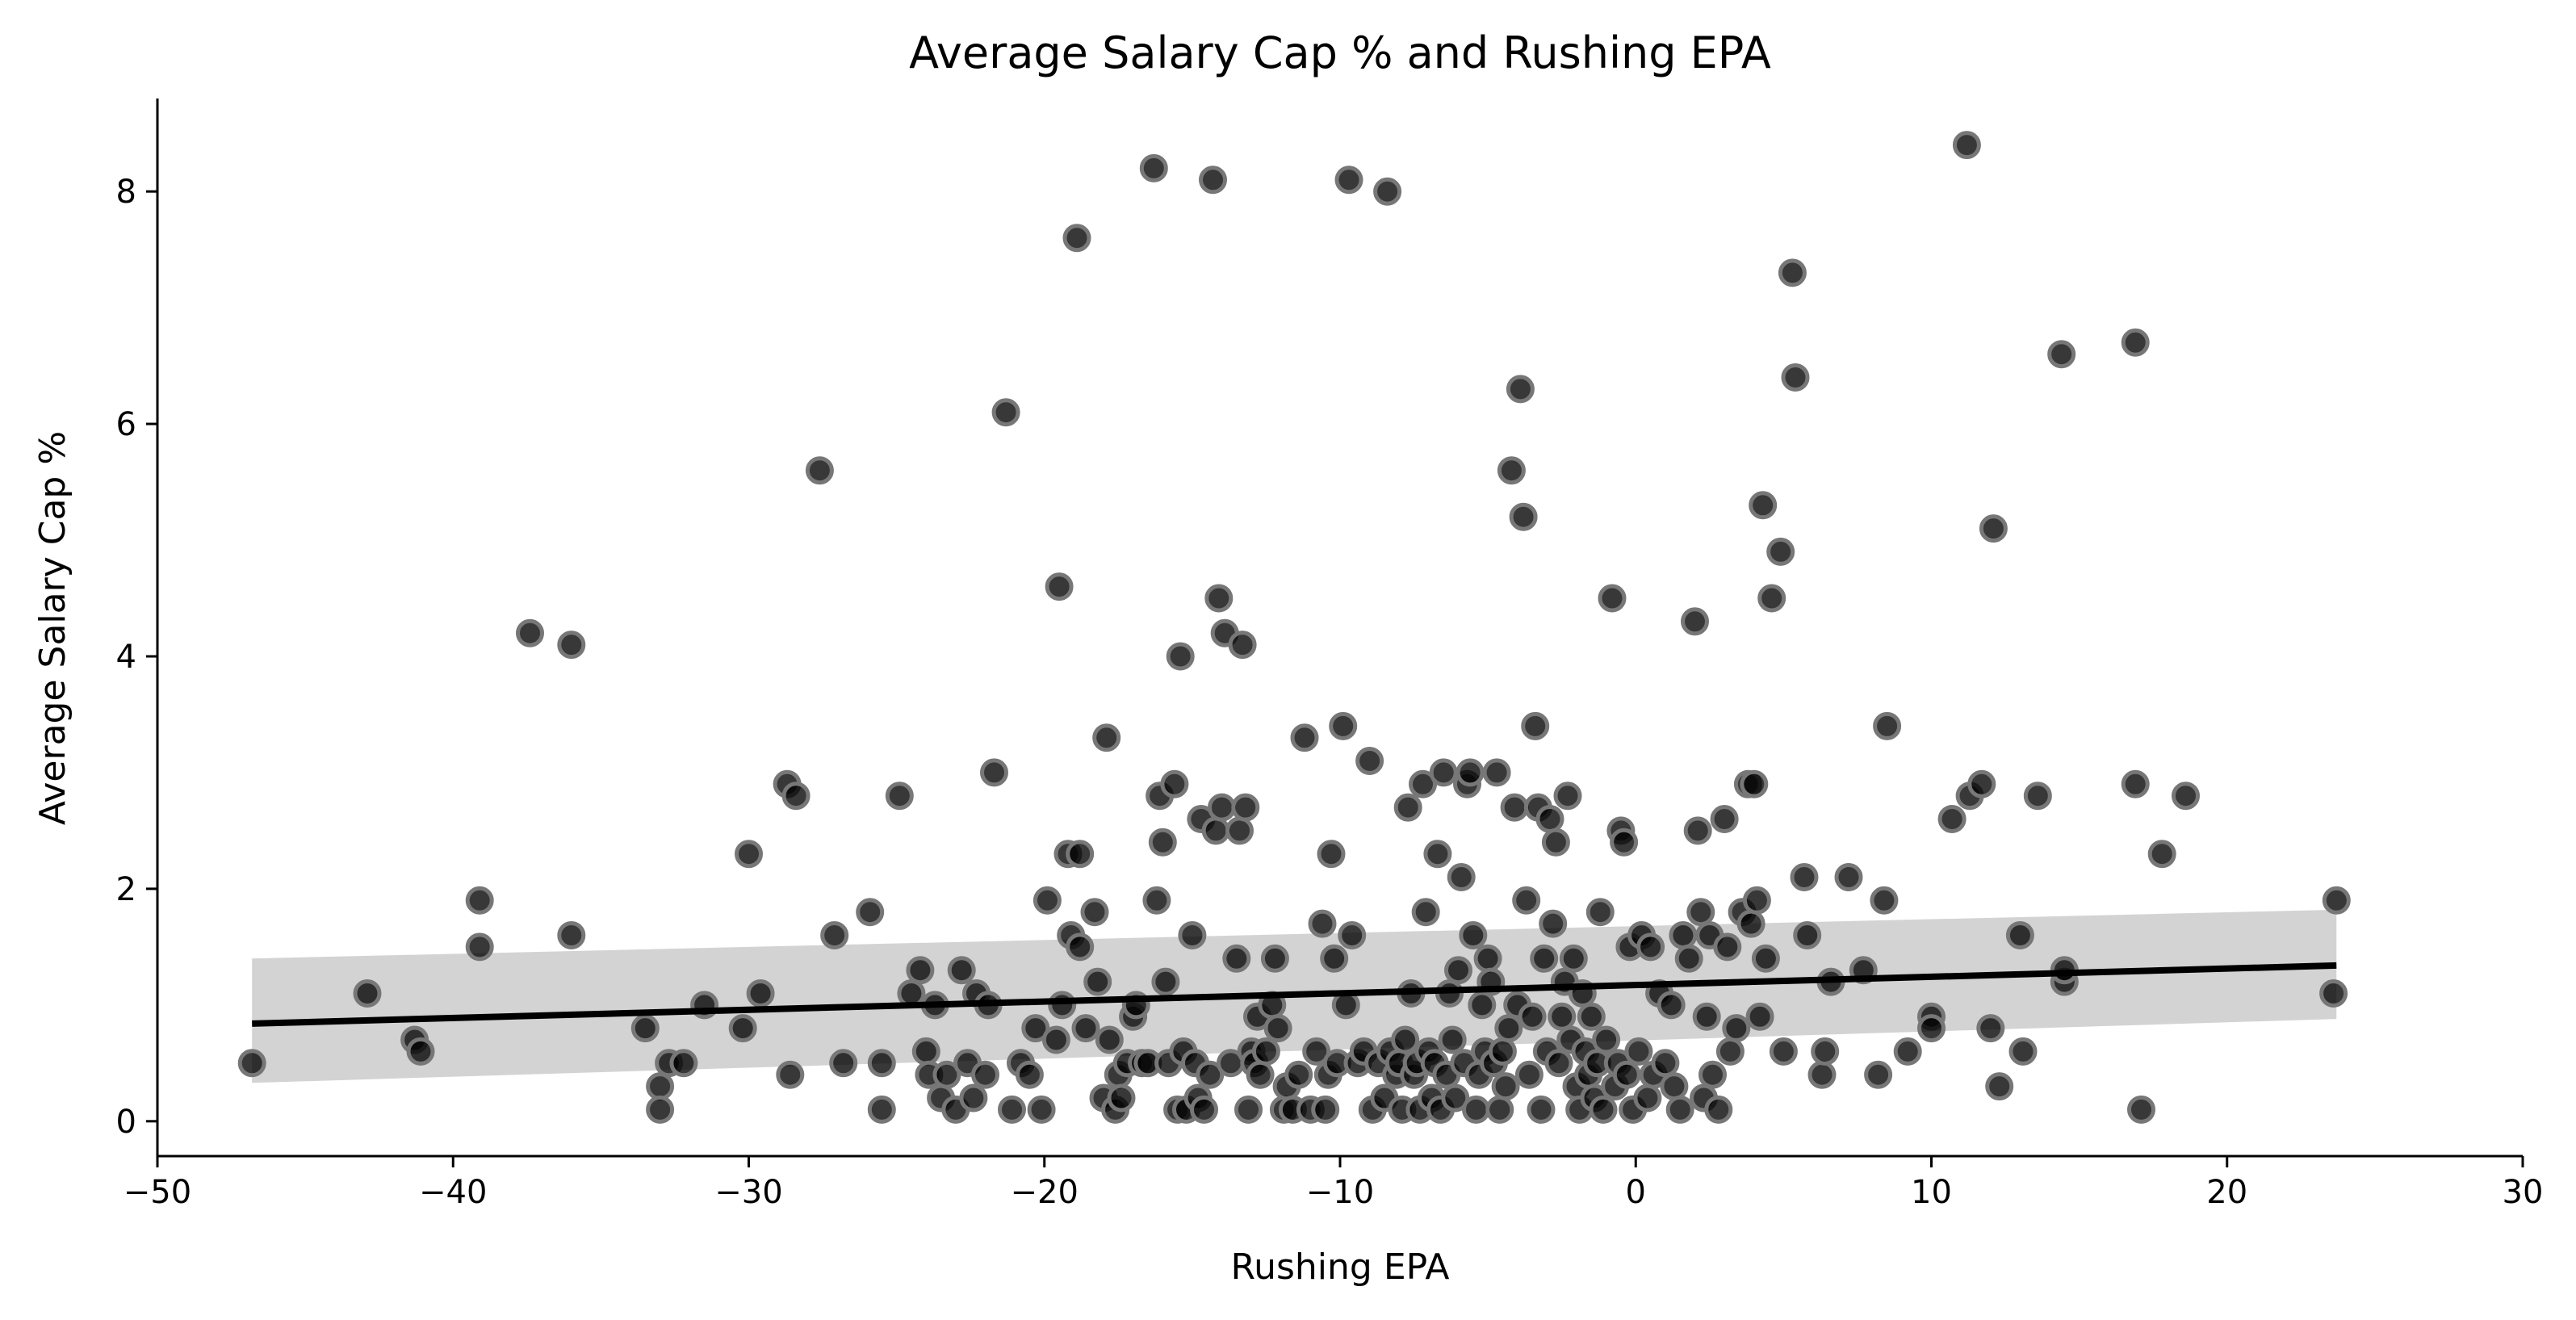 This screenshot has height=1320, width=2576. What do you see at coordinates (126, 1122) in the screenshot?
I see `y-tick-label: 0` at bounding box center [126, 1122].